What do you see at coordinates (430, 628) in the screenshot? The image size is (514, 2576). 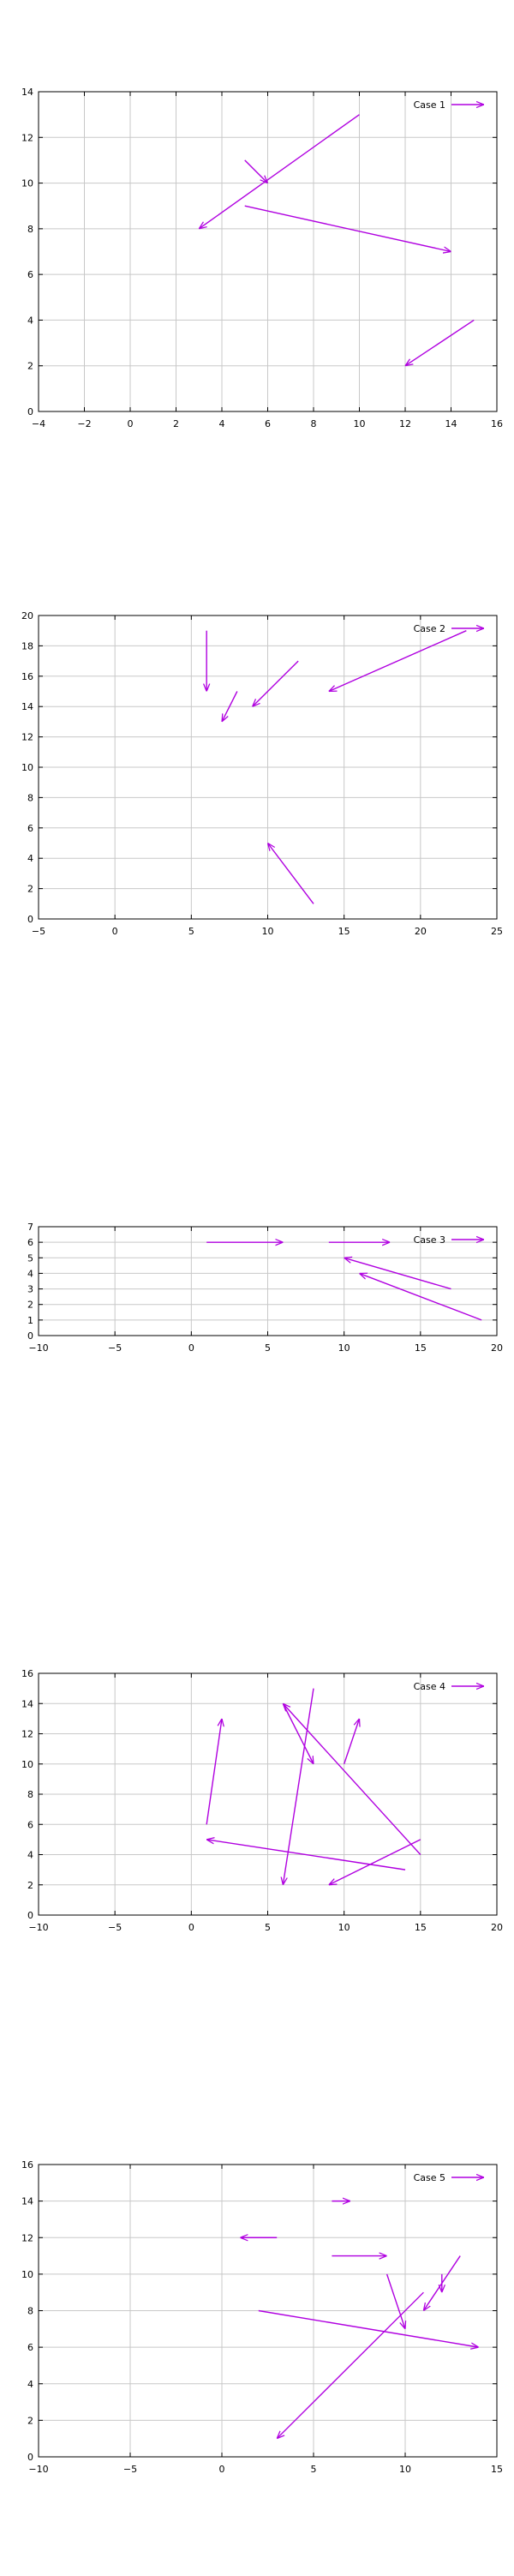 I see `legend-label: Case 2` at bounding box center [430, 628].